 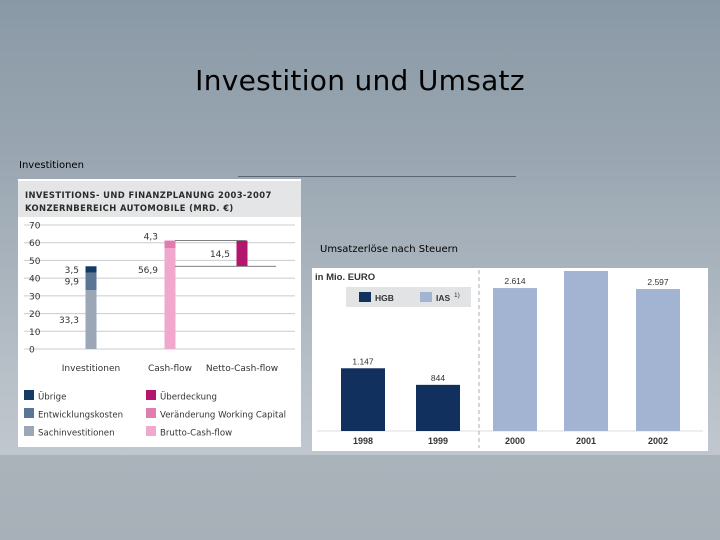 I want to click on y-tick-label: 70, so click(x=35, y=227).